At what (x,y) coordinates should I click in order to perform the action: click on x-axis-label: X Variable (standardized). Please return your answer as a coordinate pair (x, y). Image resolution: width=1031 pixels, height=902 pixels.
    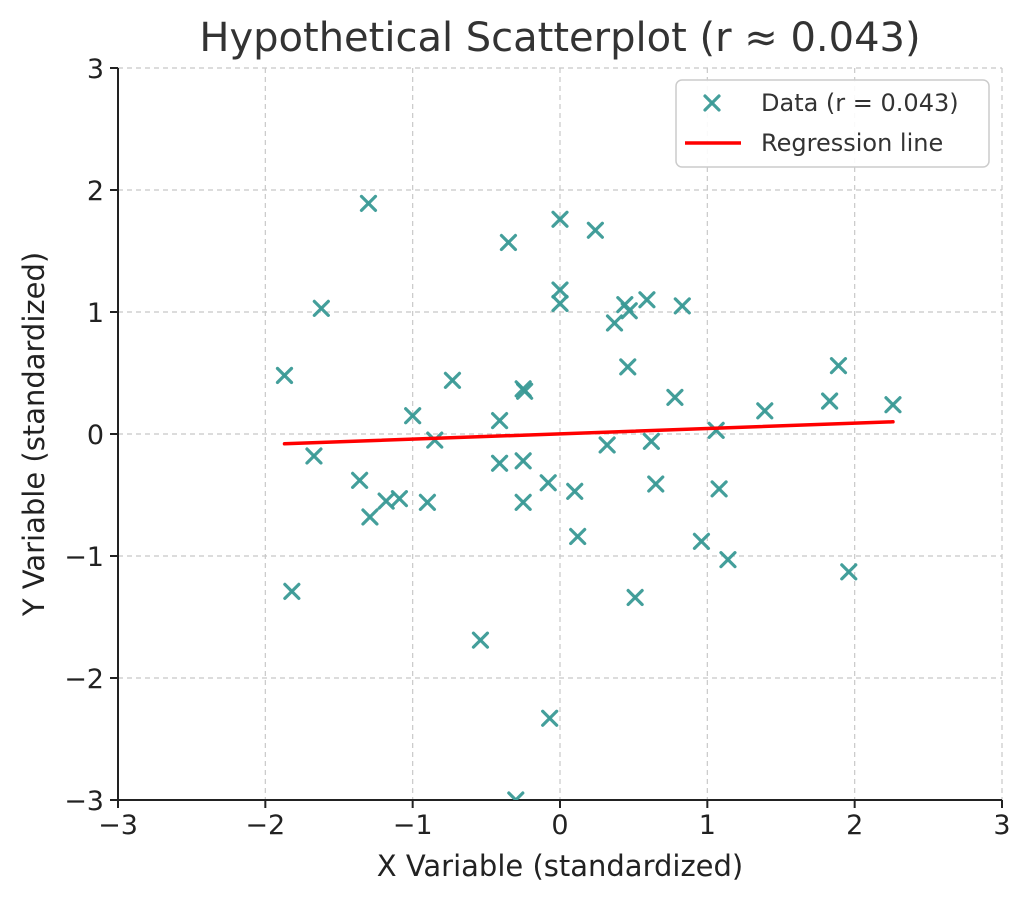
    Looking at the image, I should click on (560, 866).